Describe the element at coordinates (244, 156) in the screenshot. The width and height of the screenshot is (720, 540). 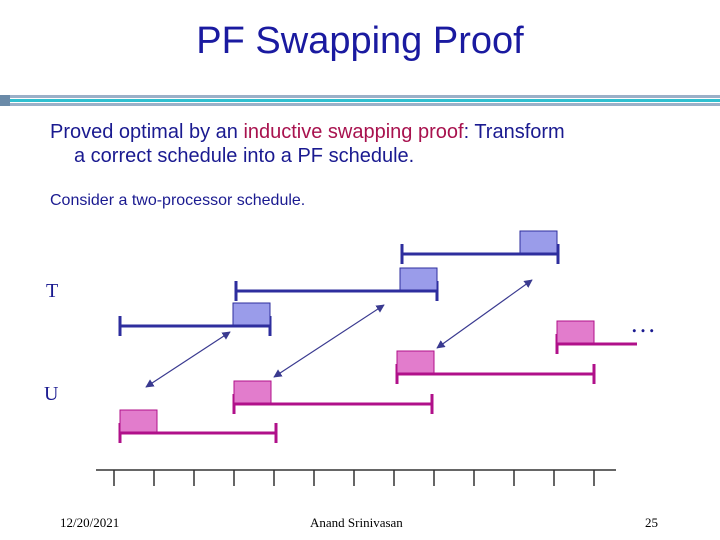
I see `bullet-text-line2: a correct schedule into a PF schedule.` at that location.